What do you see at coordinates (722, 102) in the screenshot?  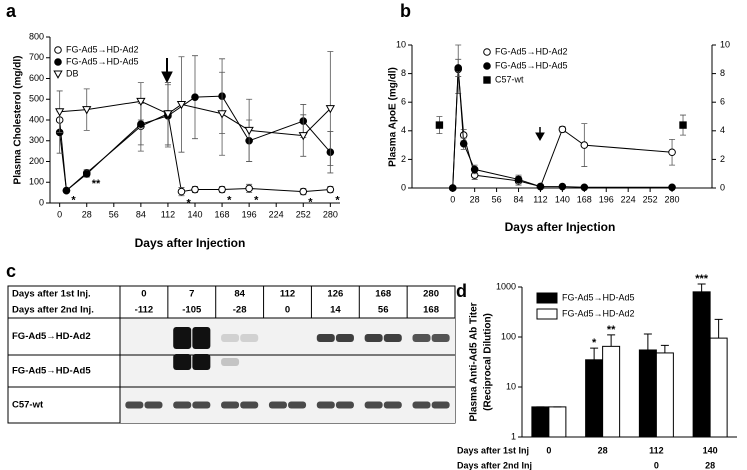 I see `y2-tick-label: 6` at bounding box center [722, 102].